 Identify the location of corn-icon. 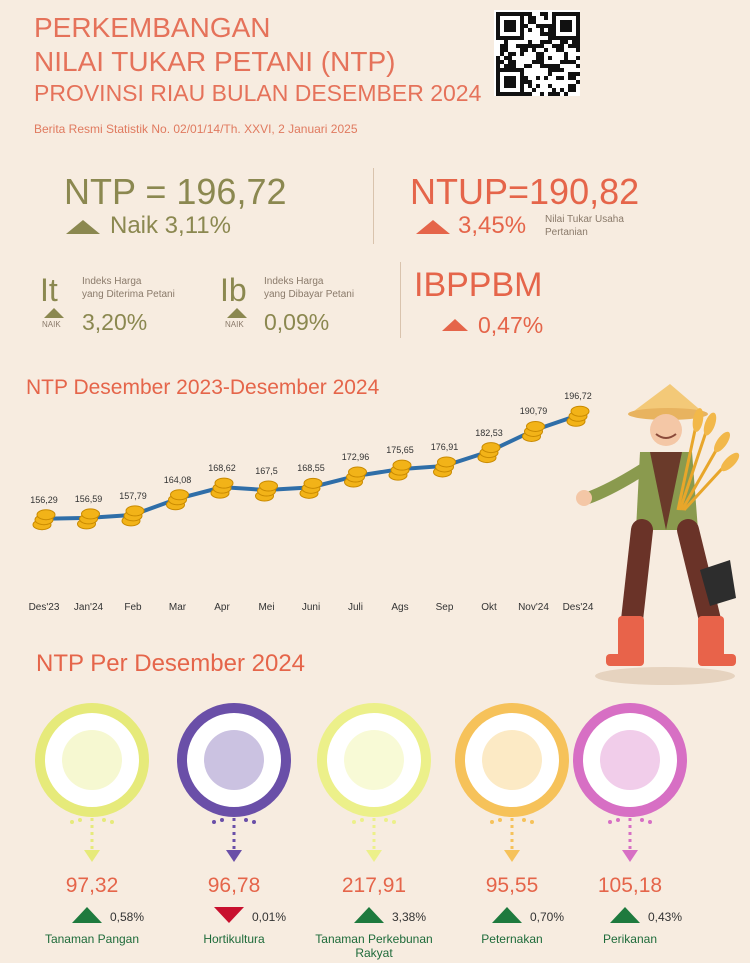
(92, 781).